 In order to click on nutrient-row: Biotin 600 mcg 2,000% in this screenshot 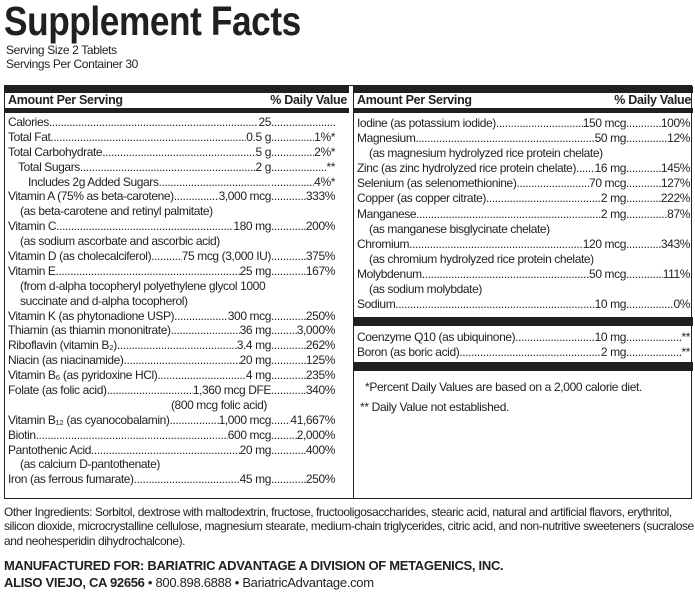, I will do `click(171, 435)`.